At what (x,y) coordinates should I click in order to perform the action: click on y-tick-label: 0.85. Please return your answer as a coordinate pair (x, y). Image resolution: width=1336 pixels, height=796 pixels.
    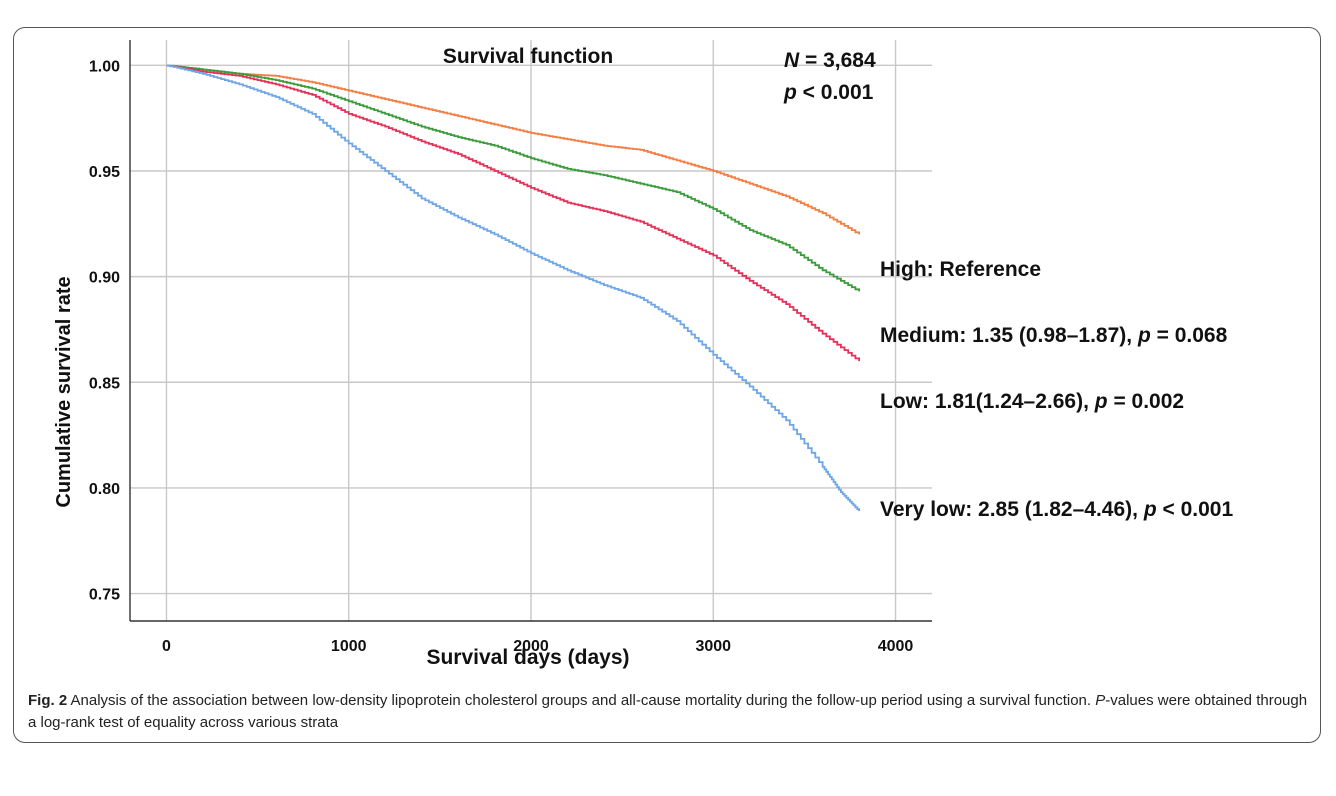
    Looking at the image, I should click on (104, 383).